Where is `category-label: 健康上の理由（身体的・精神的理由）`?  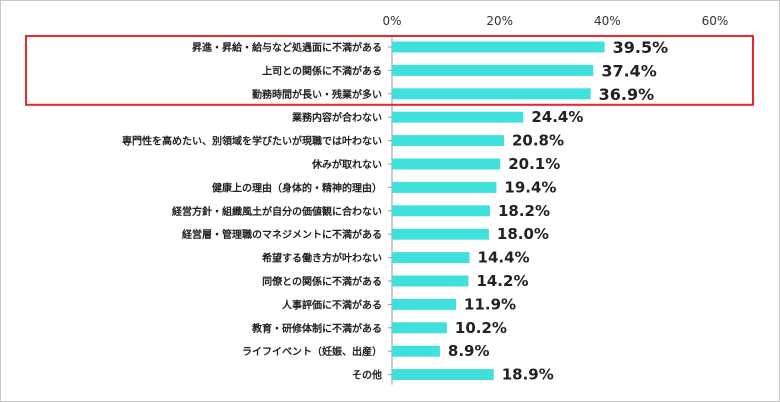 category-label: 健康上の理由（身体的・精神的理由） is located at coordinates (297, 187).